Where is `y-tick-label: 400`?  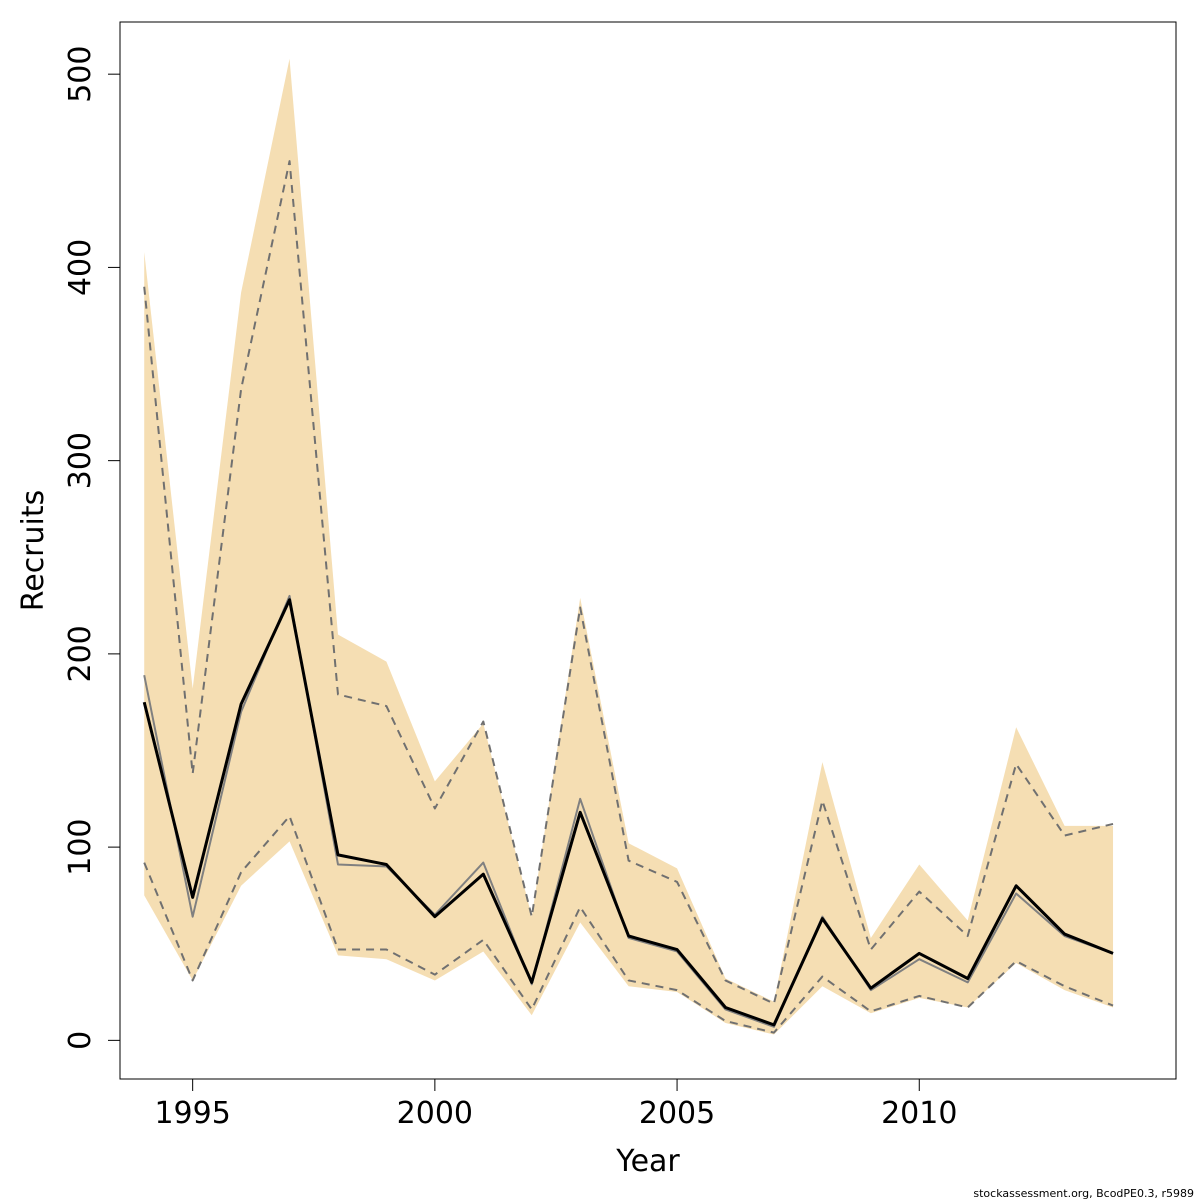 y-tick-label: 400 is located at coordinates (80, 267).